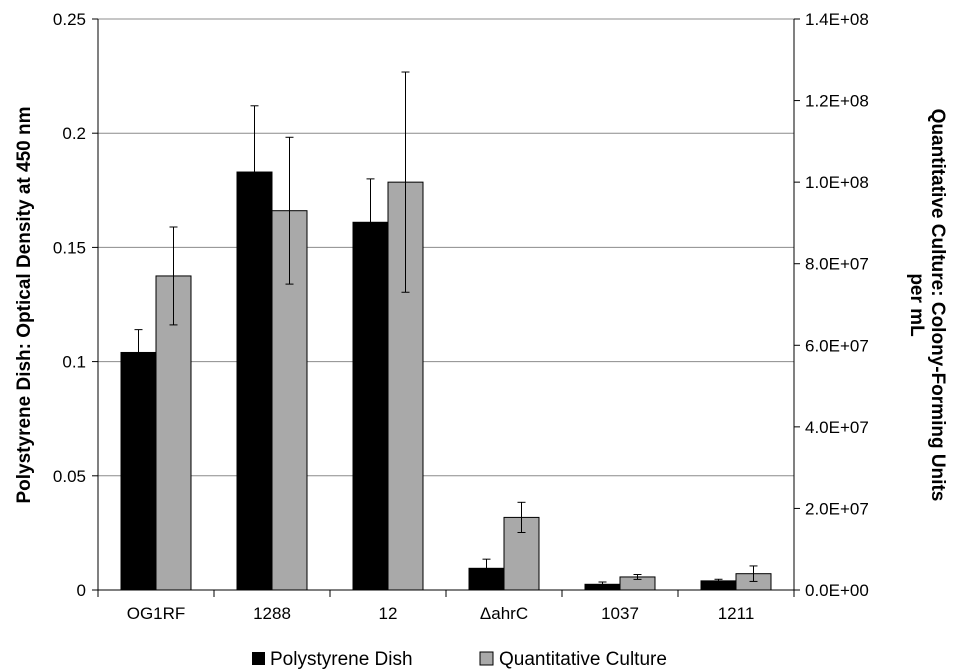 Image resolution: width=953 pixels, height=672 pixels. Describe the element at coordinates (837, 427) in the screenshot. I see `y-right-tick-label: 4.0E+07` at that location.